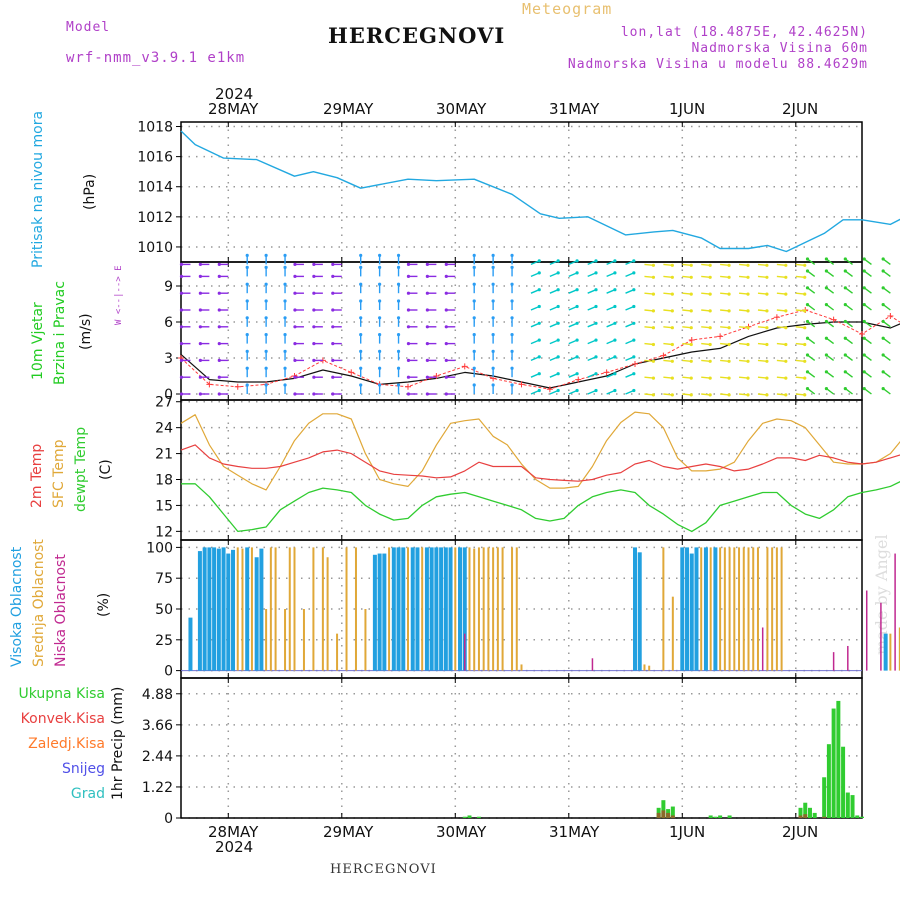 The height and width of the screenshot is (900, 900). Describe the element at coordinates (157, 788) in the screenshot. I see `y-tick-label: 1.22` at that location.